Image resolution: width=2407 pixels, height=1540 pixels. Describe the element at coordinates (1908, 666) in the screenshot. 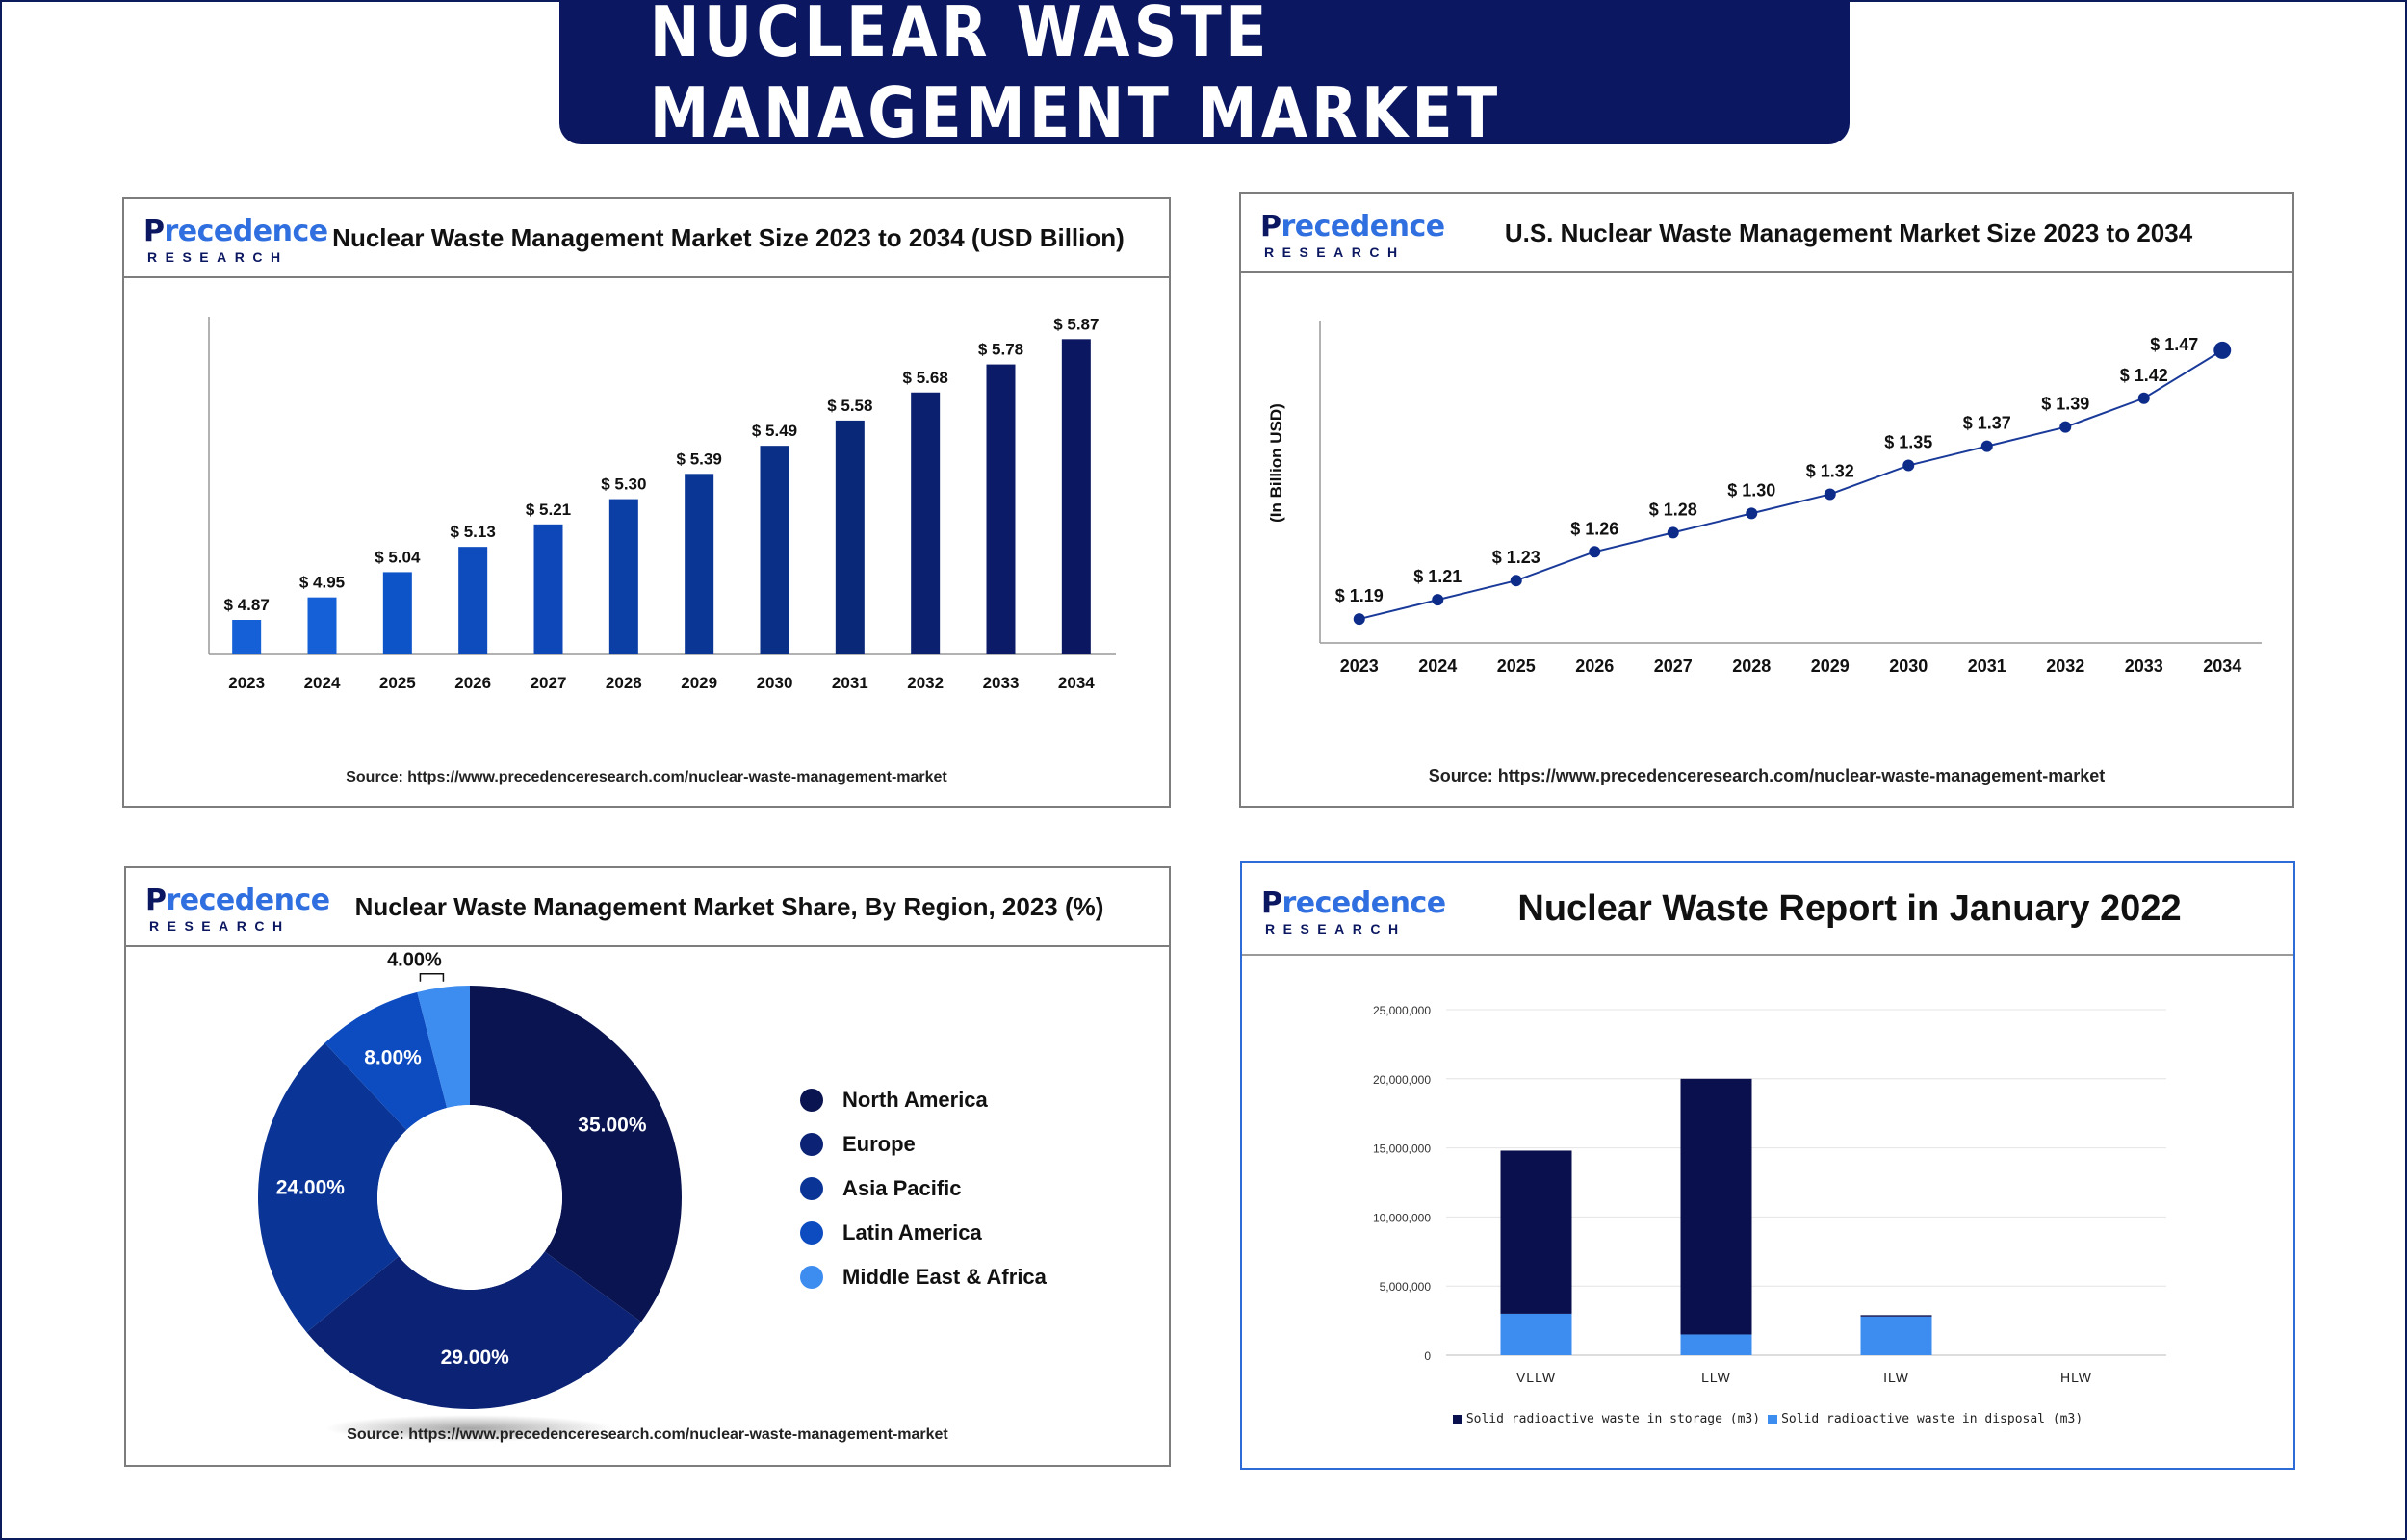

I see `x-tick-label: 2030` at that location.